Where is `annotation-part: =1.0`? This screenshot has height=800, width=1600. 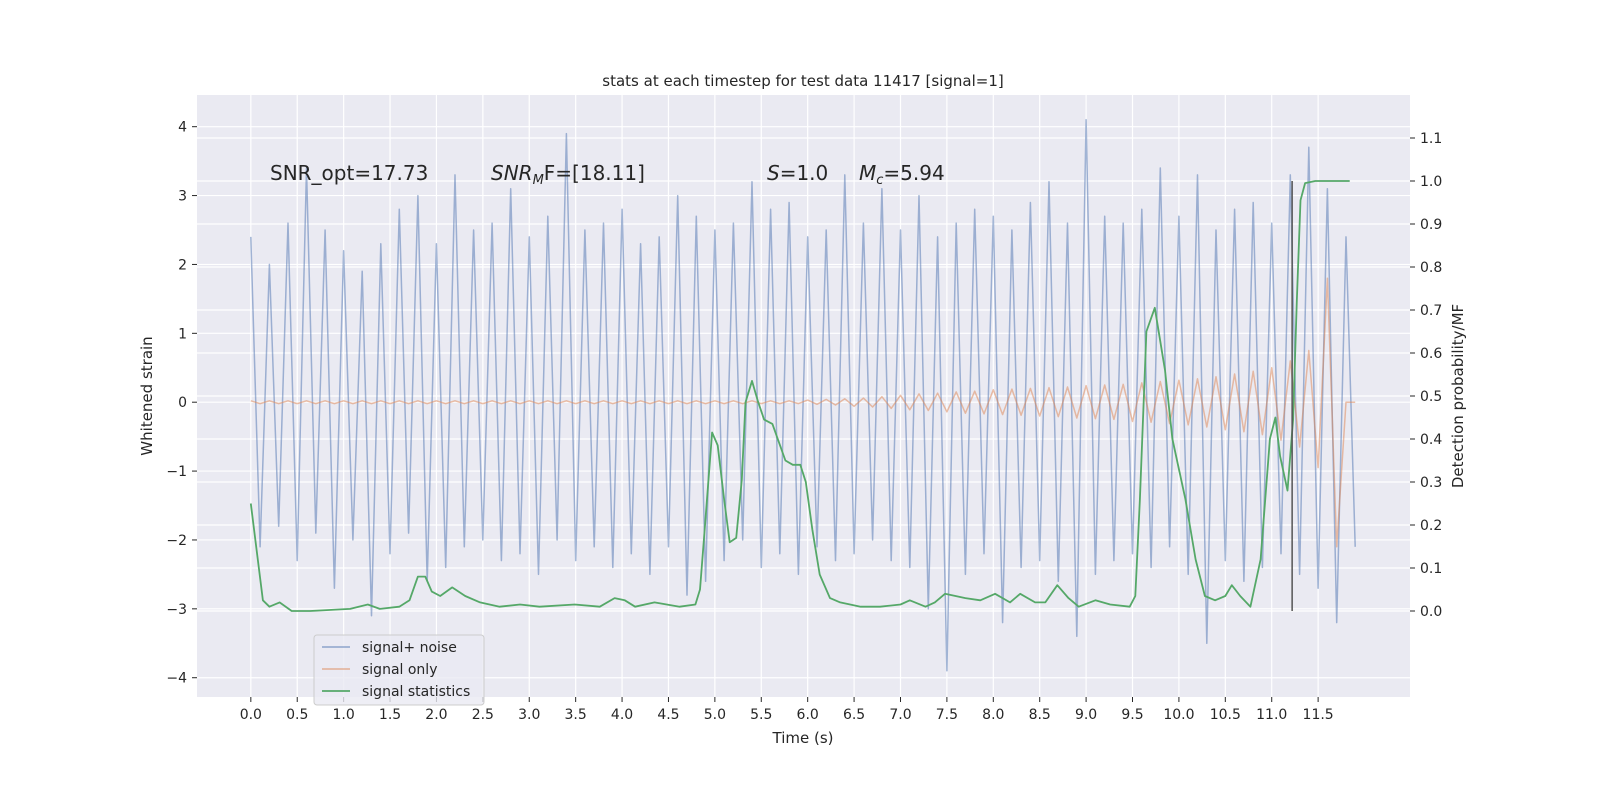
annotation-part: =1.0 is located at coordinates (804, 173).